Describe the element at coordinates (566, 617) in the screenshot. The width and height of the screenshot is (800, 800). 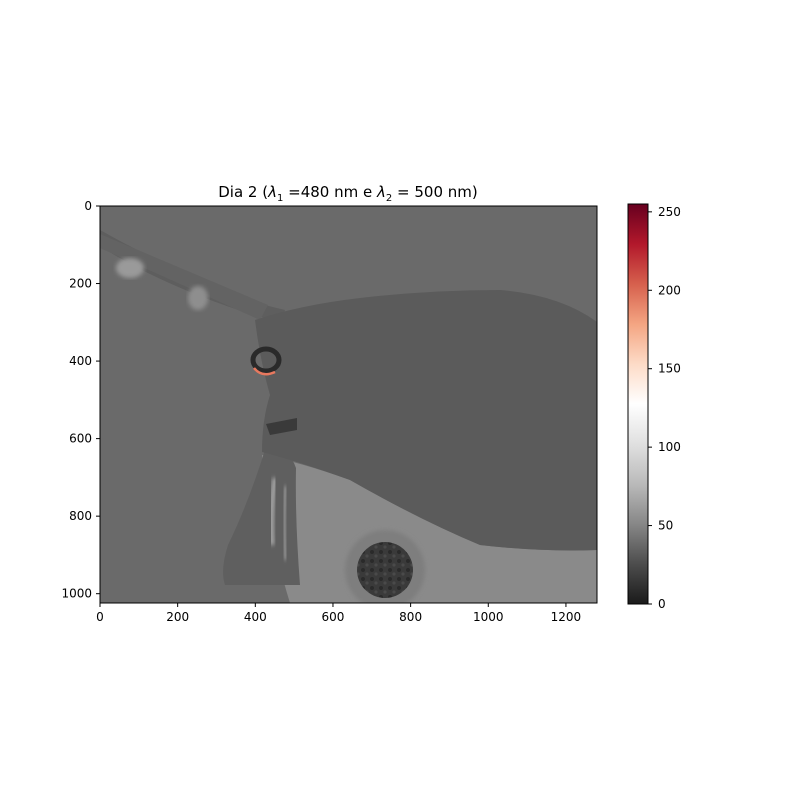
I see `x-tick-label: 1200` at that location.